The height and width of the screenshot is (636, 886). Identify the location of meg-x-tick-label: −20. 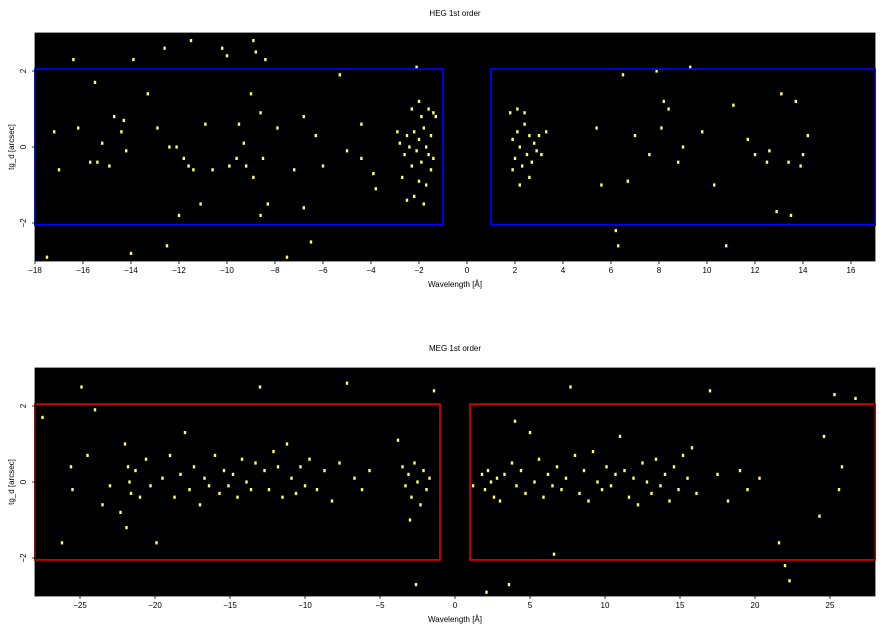
(155, 605).